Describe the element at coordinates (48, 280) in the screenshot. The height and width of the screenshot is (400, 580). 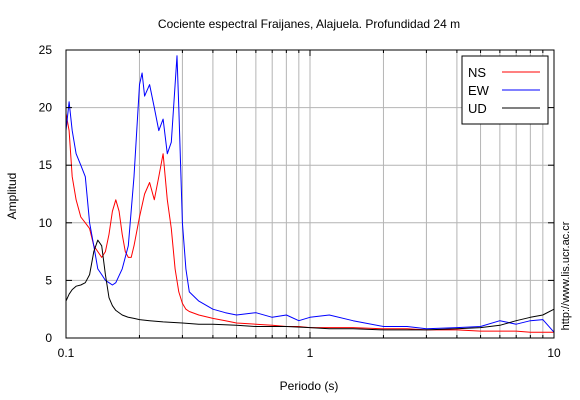
I see `y-tick-label: 5` at that location.